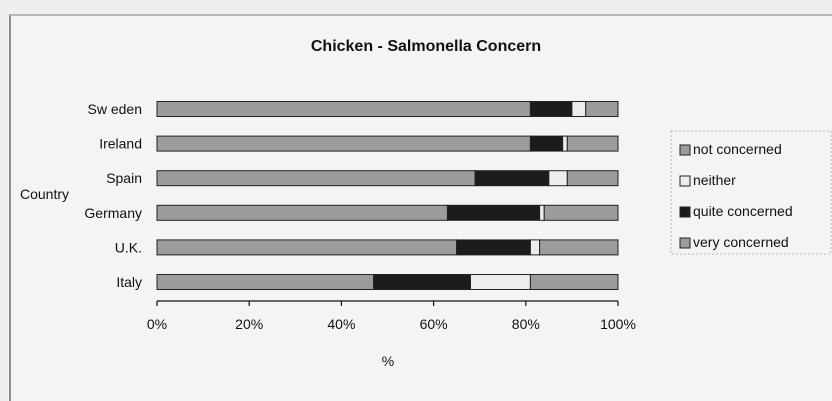  Describe the element at coordinates (44, 194) in the screenshot. I see `y-axis-title: Country` at that location.